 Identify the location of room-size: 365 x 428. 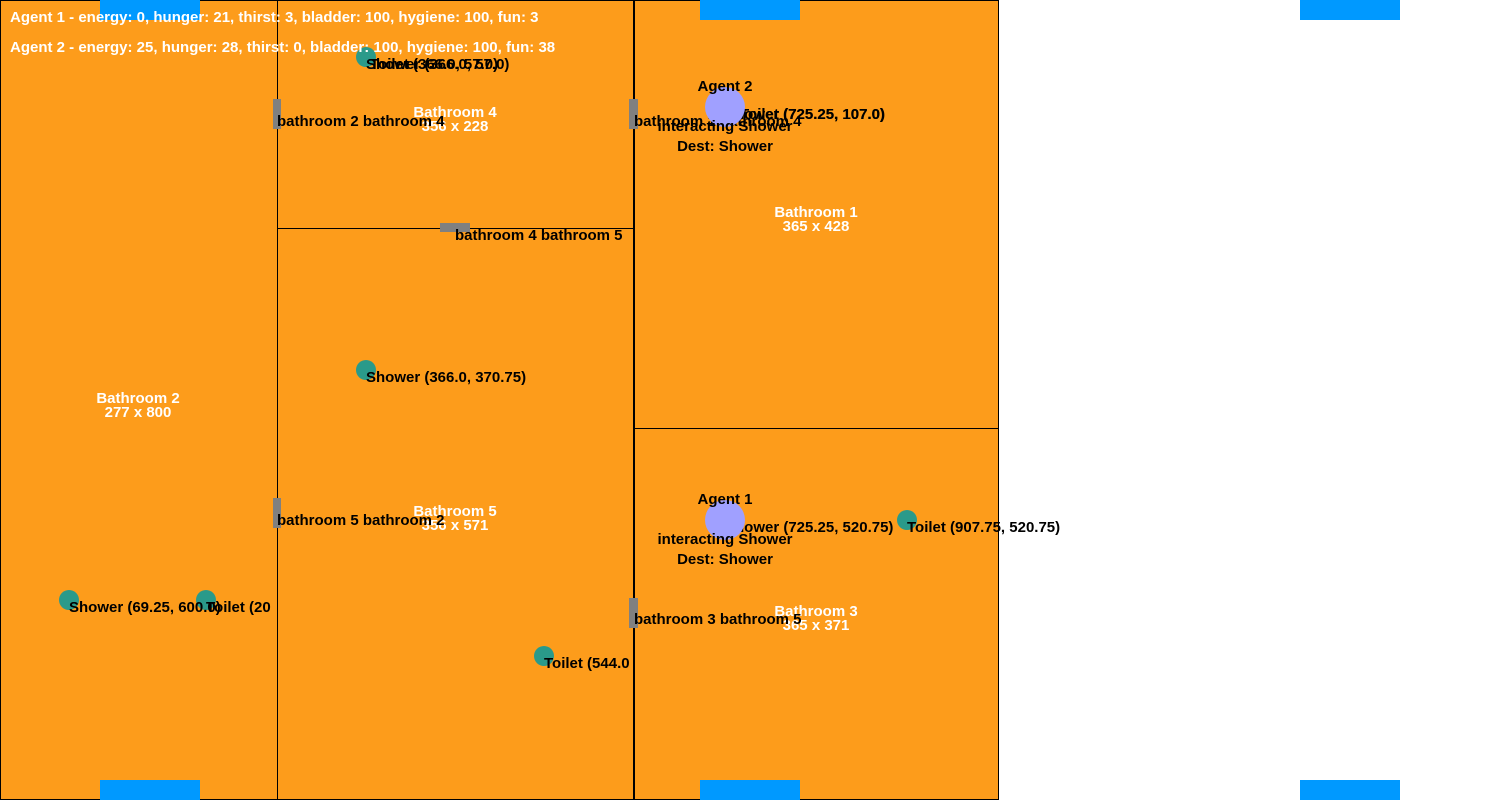
(816, 226).